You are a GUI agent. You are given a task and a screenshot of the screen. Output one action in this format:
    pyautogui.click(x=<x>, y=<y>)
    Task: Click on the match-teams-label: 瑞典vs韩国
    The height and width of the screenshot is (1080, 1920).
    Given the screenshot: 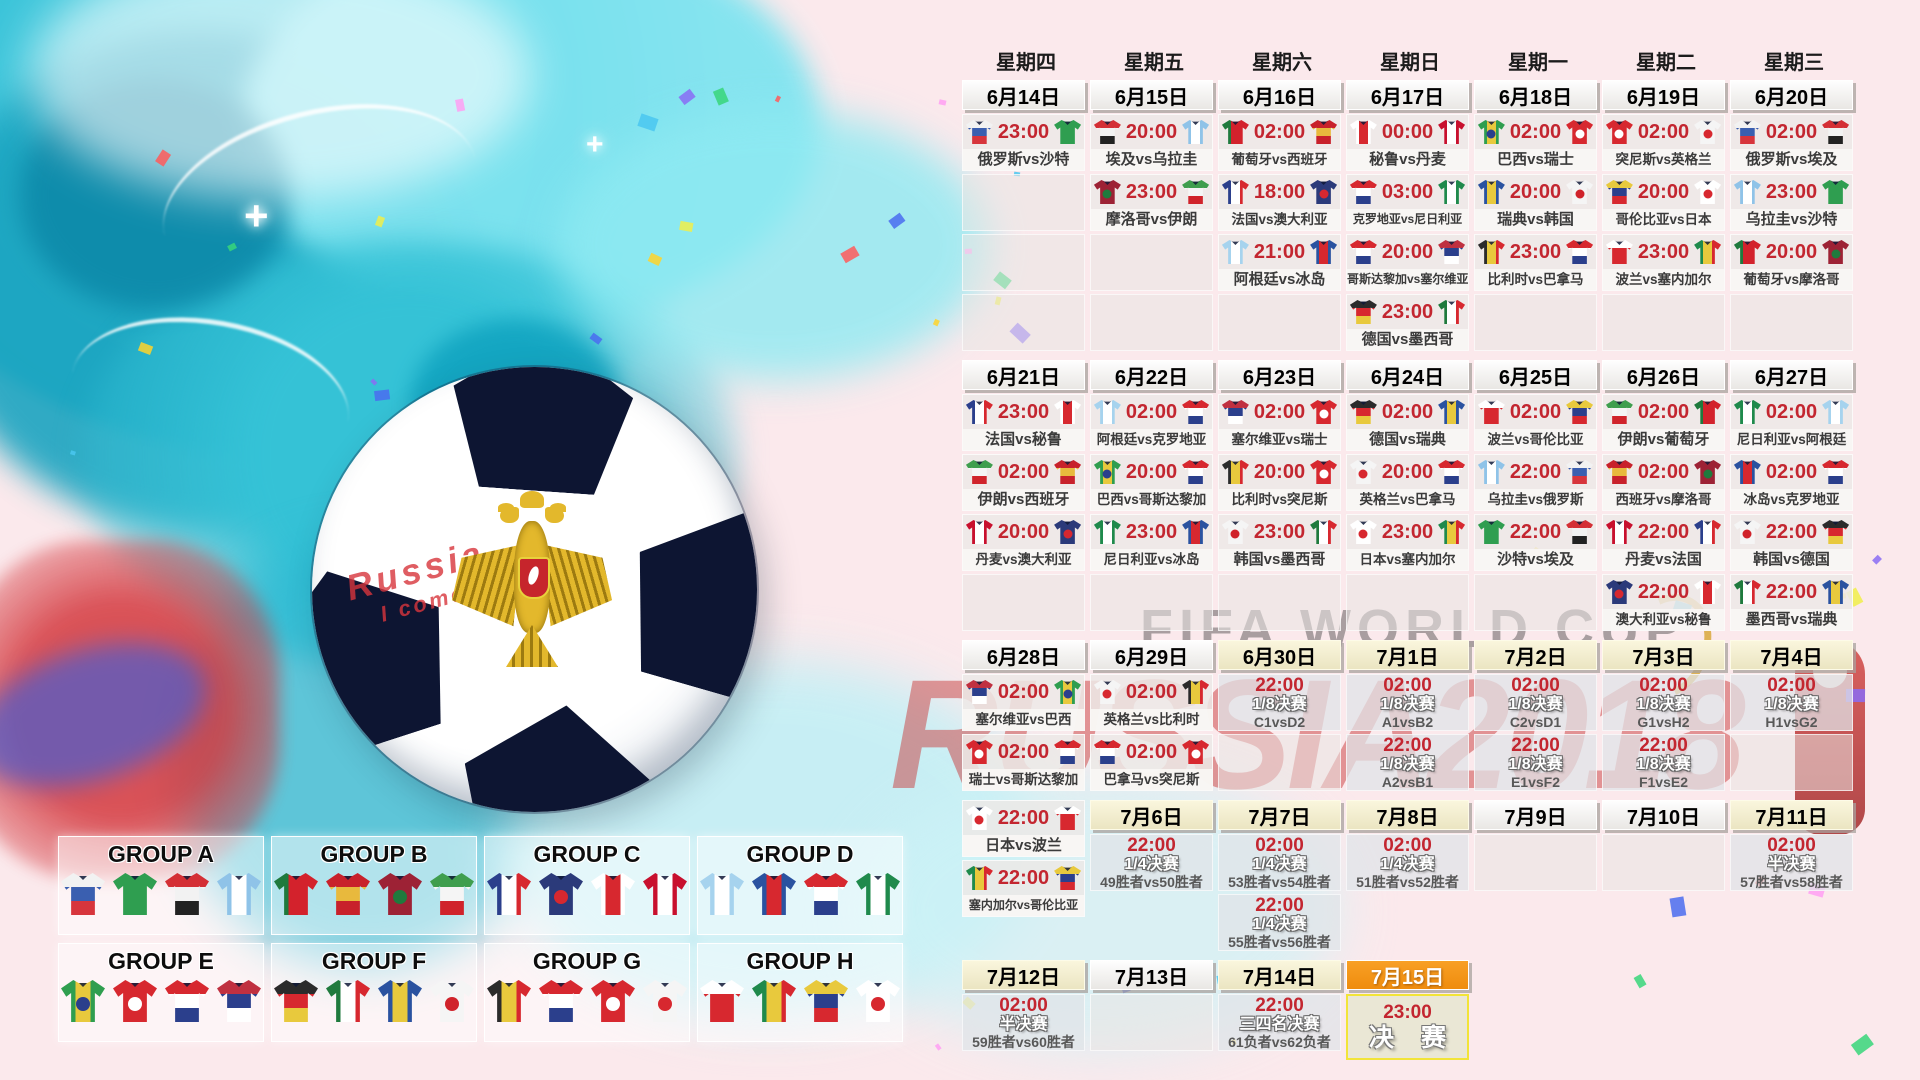 What is the action you would take?
    pyautogui.click(x=1535, y=219)
    